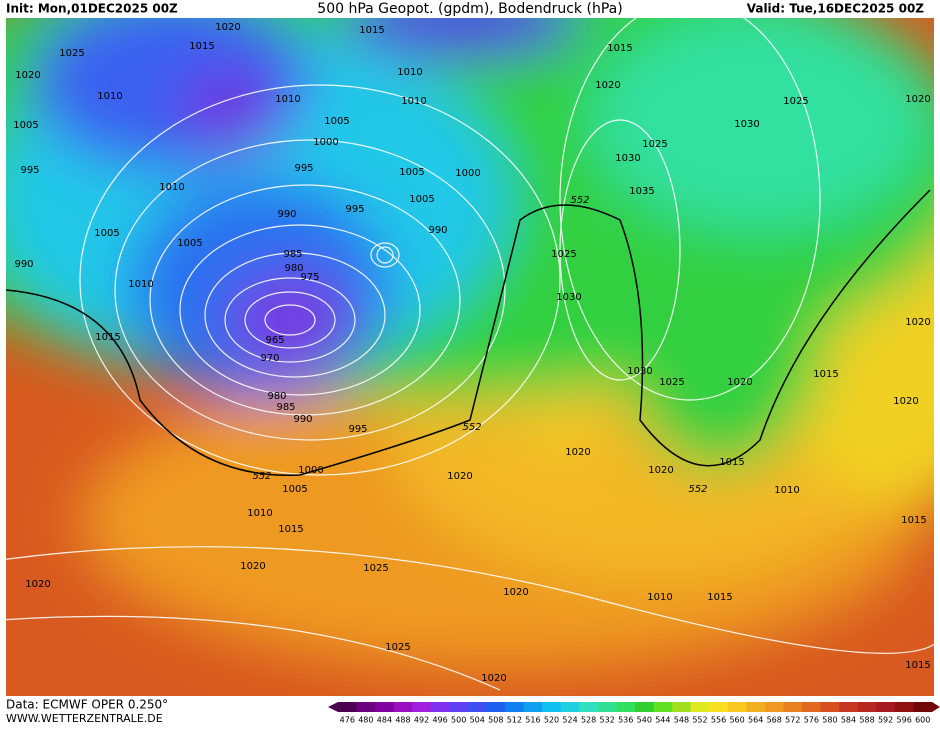  What do you see at coordinates (477, 720) in the screenshot?
I see `colorbar-label: 504` at bounding box center [477, 720].